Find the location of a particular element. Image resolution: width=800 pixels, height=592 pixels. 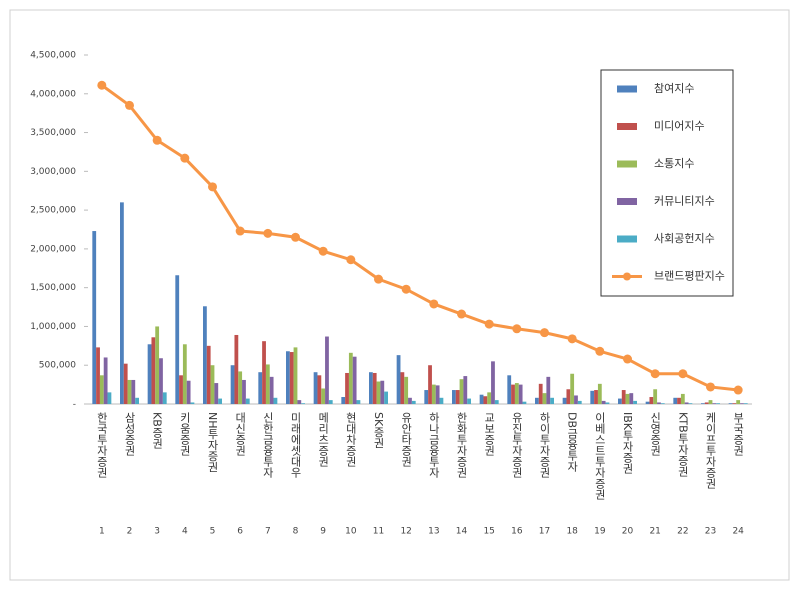

y-tick-label: 3,500,000 is located at coordinates (53, 133).